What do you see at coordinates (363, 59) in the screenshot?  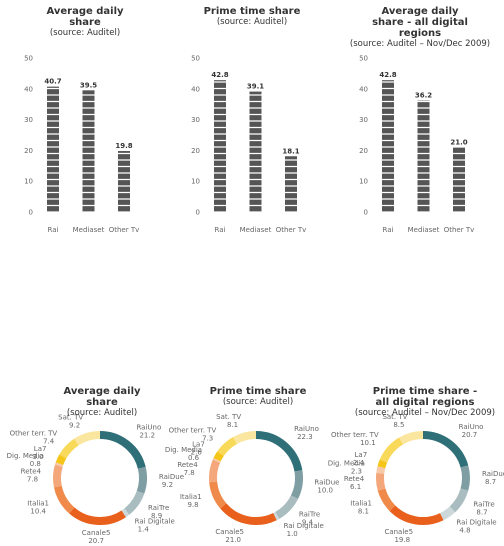 I see `y-tick-label: 50` at bounding box center [363, 59].